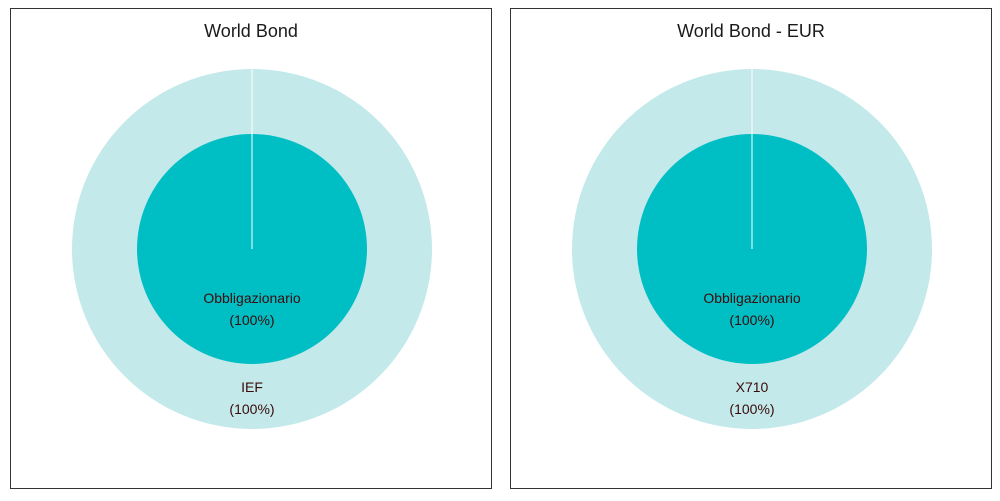 The width and height of the screenshot is (1000, 501). Describe the element at coordinates (751, 31) in the screenshot. I see `chart-title: World Bond - EUR` at that location.